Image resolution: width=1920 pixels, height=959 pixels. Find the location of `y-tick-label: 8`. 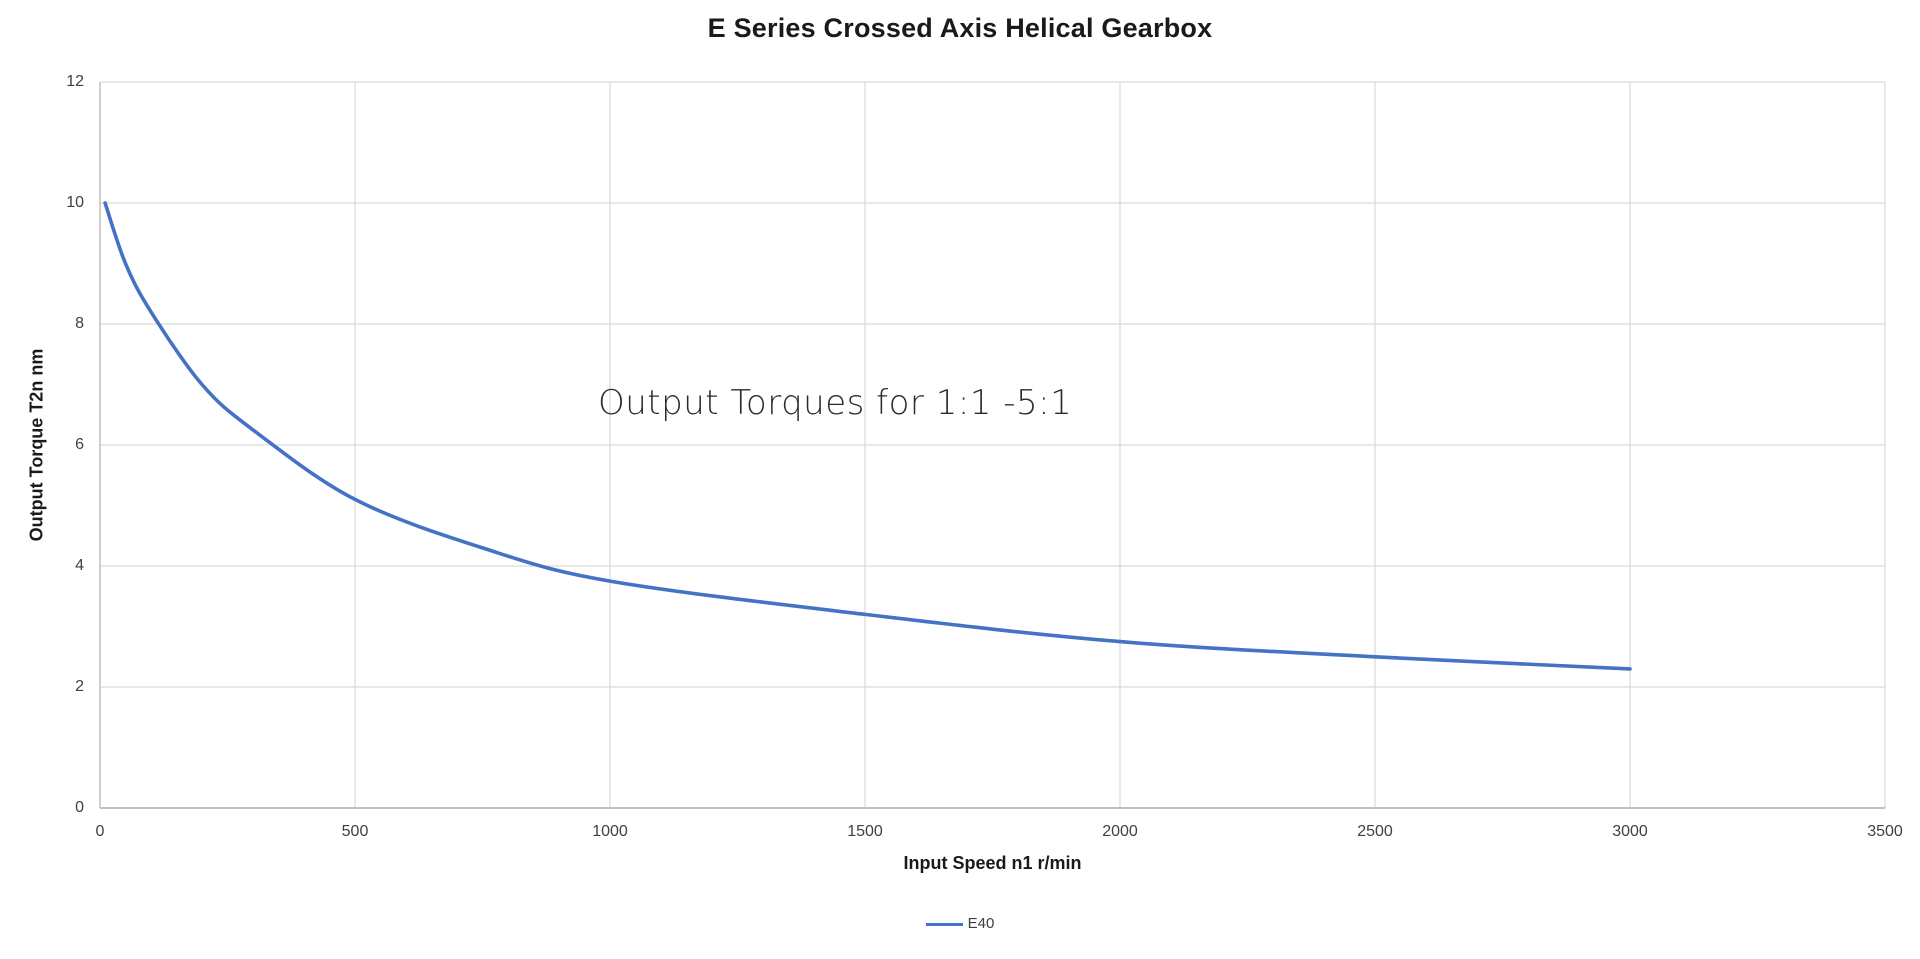

y-tick-label: 8 is located at coordinates (79, 323).